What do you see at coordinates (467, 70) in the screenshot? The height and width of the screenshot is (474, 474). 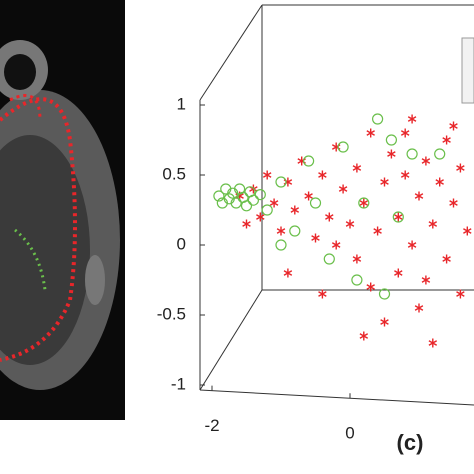 I see `legend-stub` at bounding box center [467, 70].